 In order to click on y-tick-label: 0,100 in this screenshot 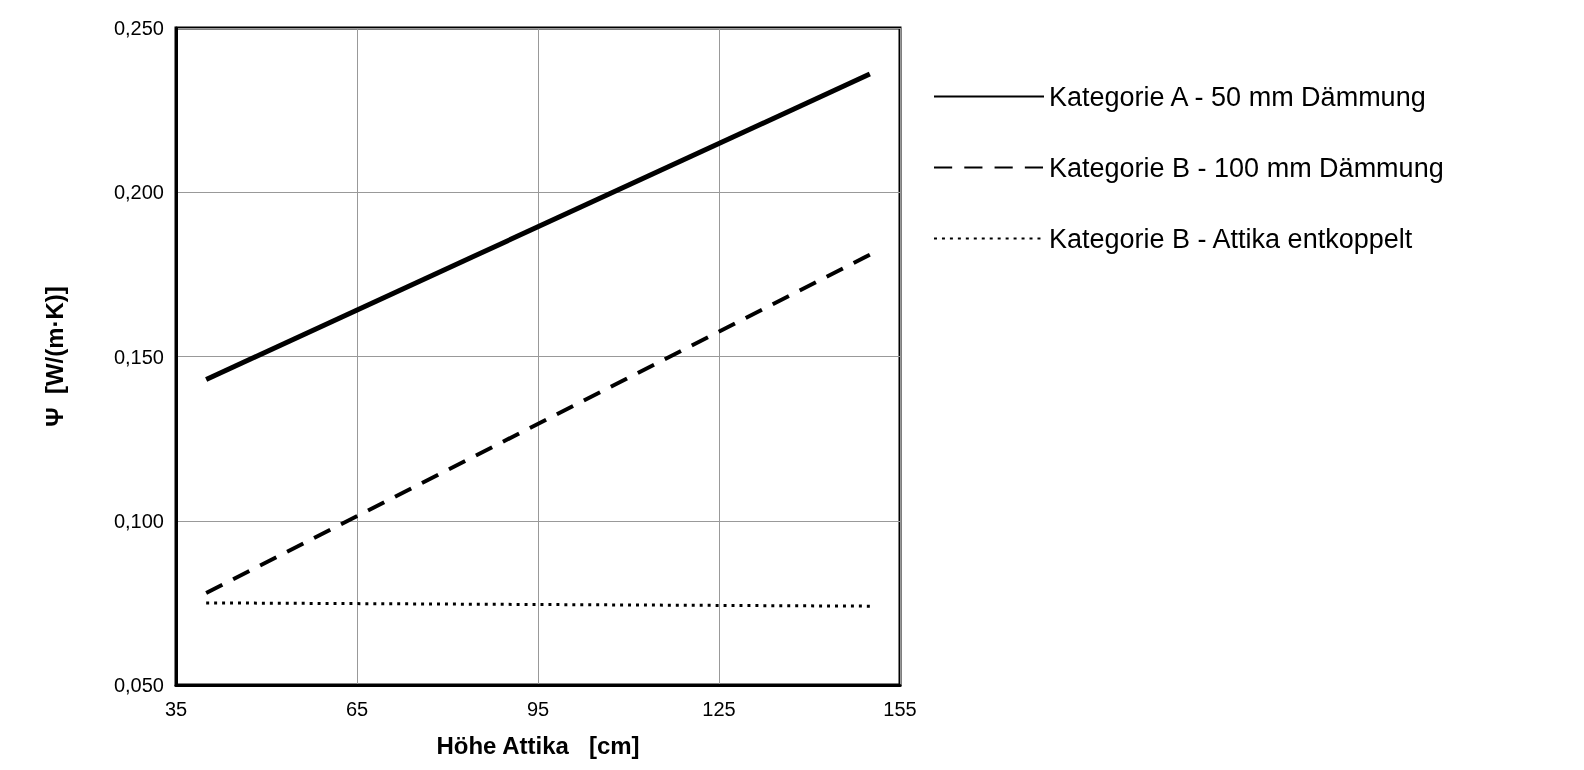, I will do `click(138, 520)`.